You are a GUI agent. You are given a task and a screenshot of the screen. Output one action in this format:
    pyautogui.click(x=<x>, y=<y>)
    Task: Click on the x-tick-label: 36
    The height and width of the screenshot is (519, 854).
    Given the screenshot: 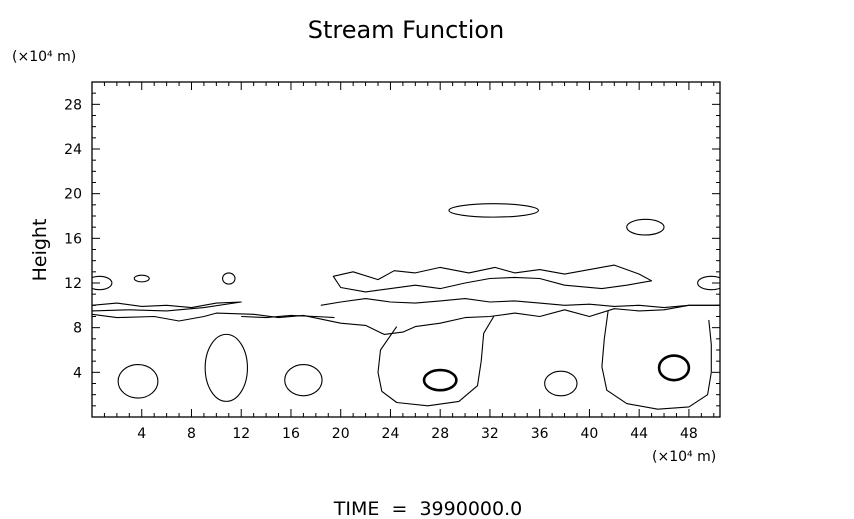 What is the action you would take?
    pyautogui.click(x=540, y=434)
    